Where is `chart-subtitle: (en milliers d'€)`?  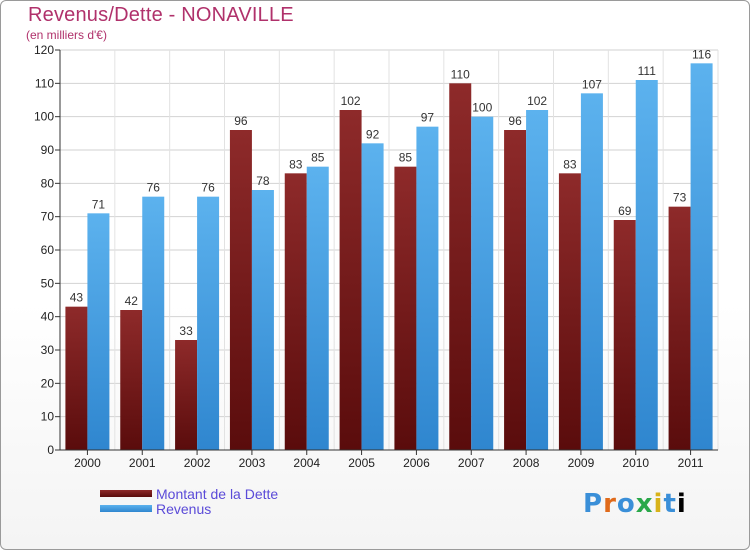
chart-subtitle: (en milliers d'€) is located at coordinates (66, 35).